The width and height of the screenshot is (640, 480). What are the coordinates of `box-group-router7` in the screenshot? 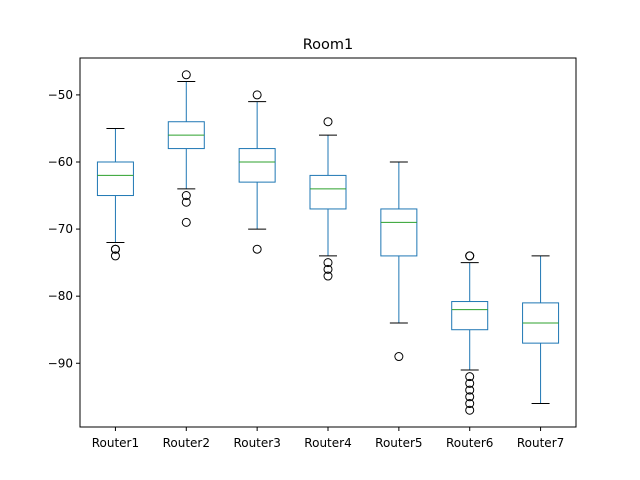 It's located at (541, 330).